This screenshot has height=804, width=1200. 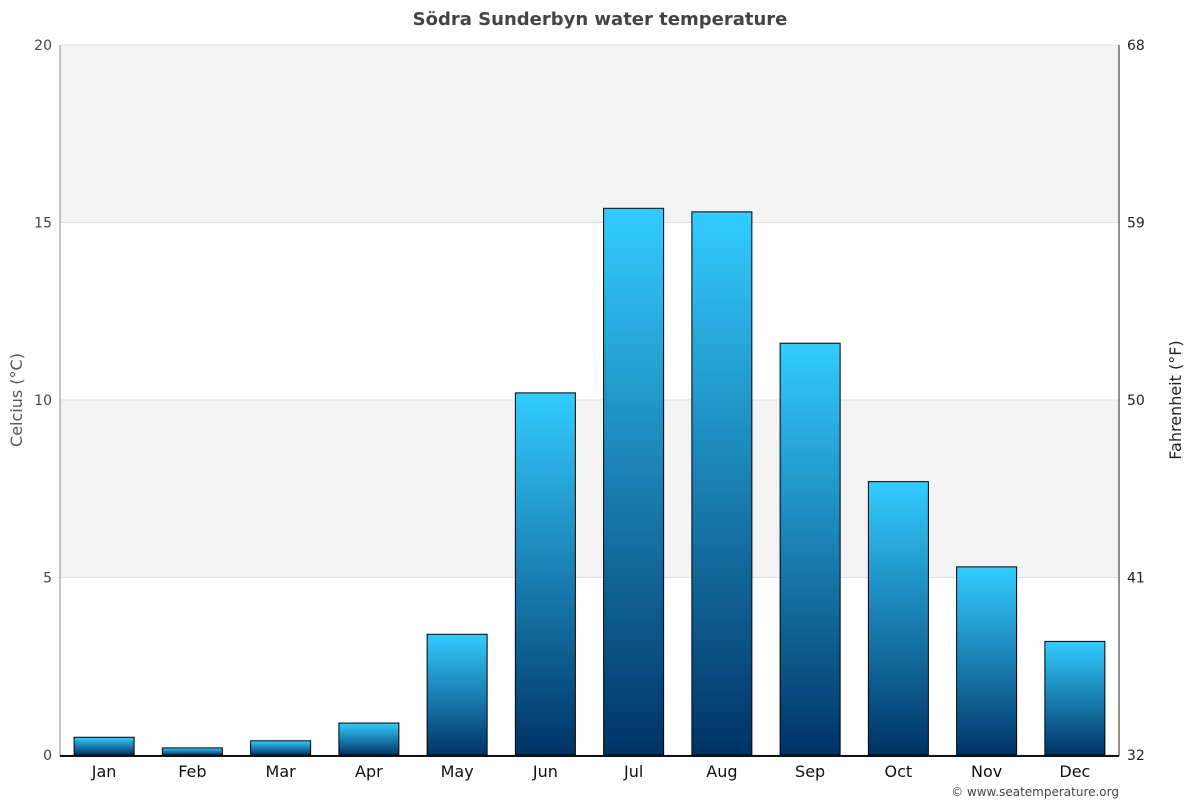 I want to click on bar-nov, so click(x=987, y=661).